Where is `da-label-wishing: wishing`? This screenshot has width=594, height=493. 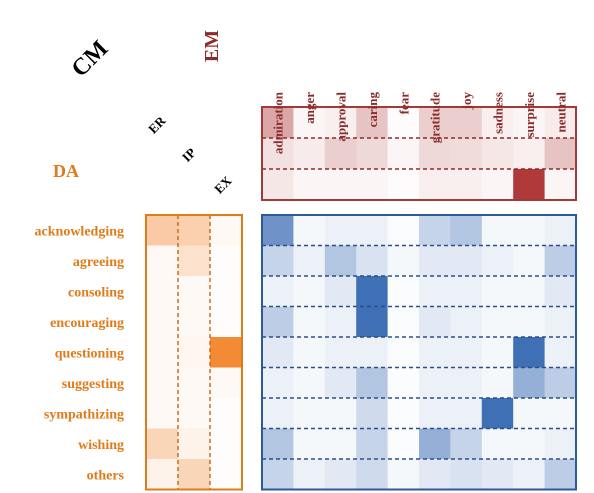 da-label-wishing: wishing is located at coordinates (101, 445).